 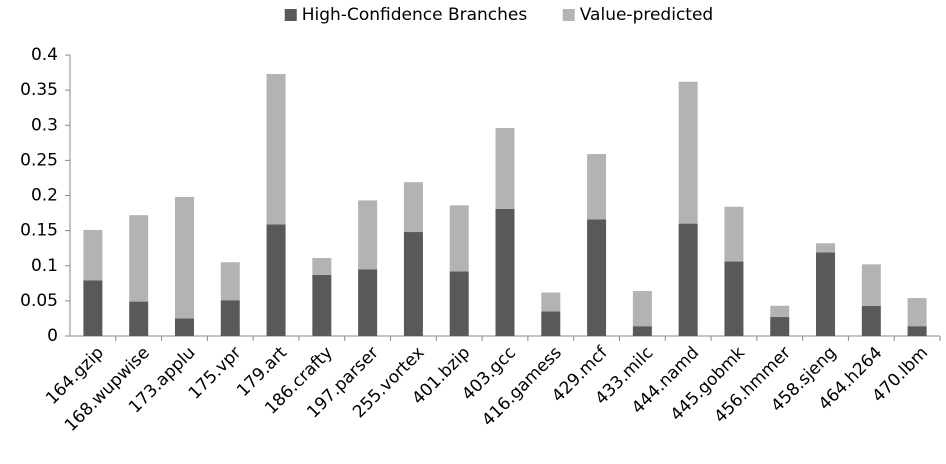 What do you see at coordinates (44, 125) in the screenshot?
I see `y-tick-label: 0.3` at bounding box center [44, 125].